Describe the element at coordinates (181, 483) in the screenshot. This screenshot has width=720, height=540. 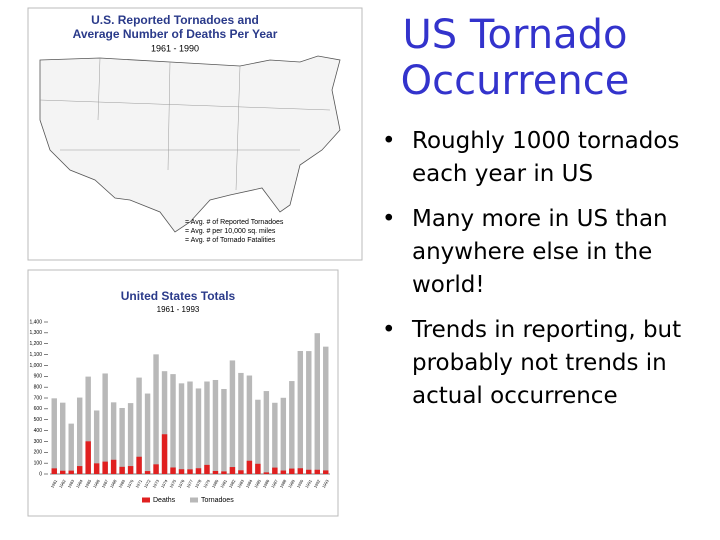
I see `x-tick-label: 1976` at that location.